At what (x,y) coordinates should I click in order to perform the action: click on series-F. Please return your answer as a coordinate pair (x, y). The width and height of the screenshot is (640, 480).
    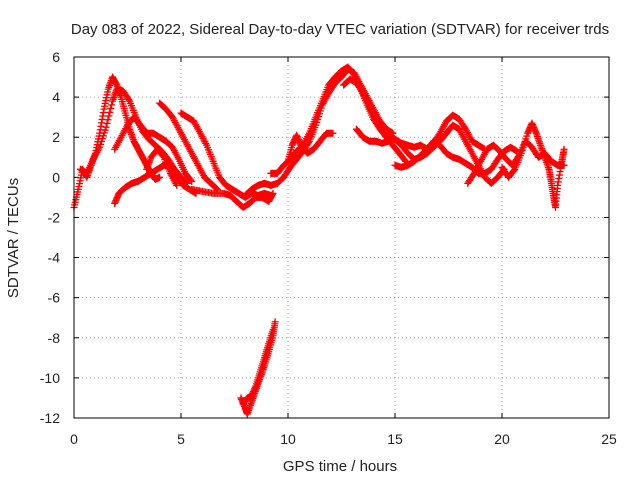
    Looking at the image, I should click on (188, 146).